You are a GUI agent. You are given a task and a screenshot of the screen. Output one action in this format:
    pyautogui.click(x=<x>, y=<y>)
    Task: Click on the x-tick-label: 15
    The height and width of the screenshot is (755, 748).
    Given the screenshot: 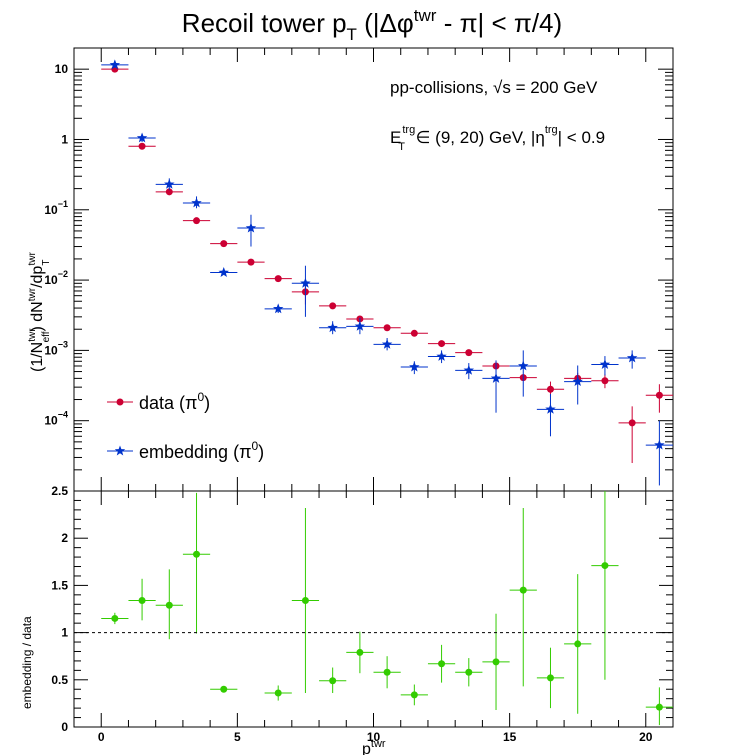 What is the action you would take?
    pyautogui.click(x=510, y=737)
    